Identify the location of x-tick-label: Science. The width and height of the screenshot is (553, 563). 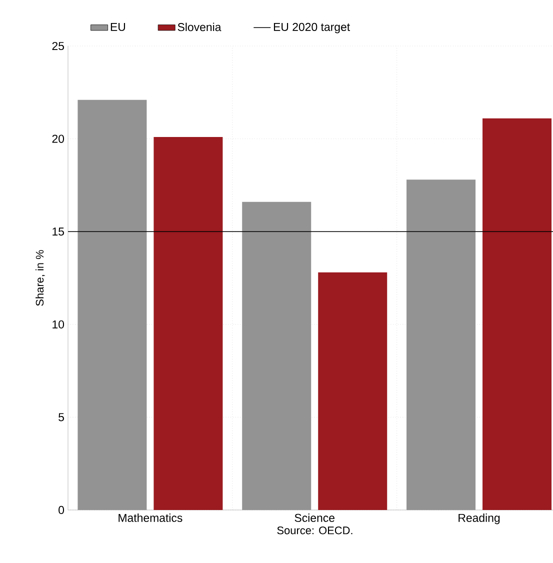
(314, 518).